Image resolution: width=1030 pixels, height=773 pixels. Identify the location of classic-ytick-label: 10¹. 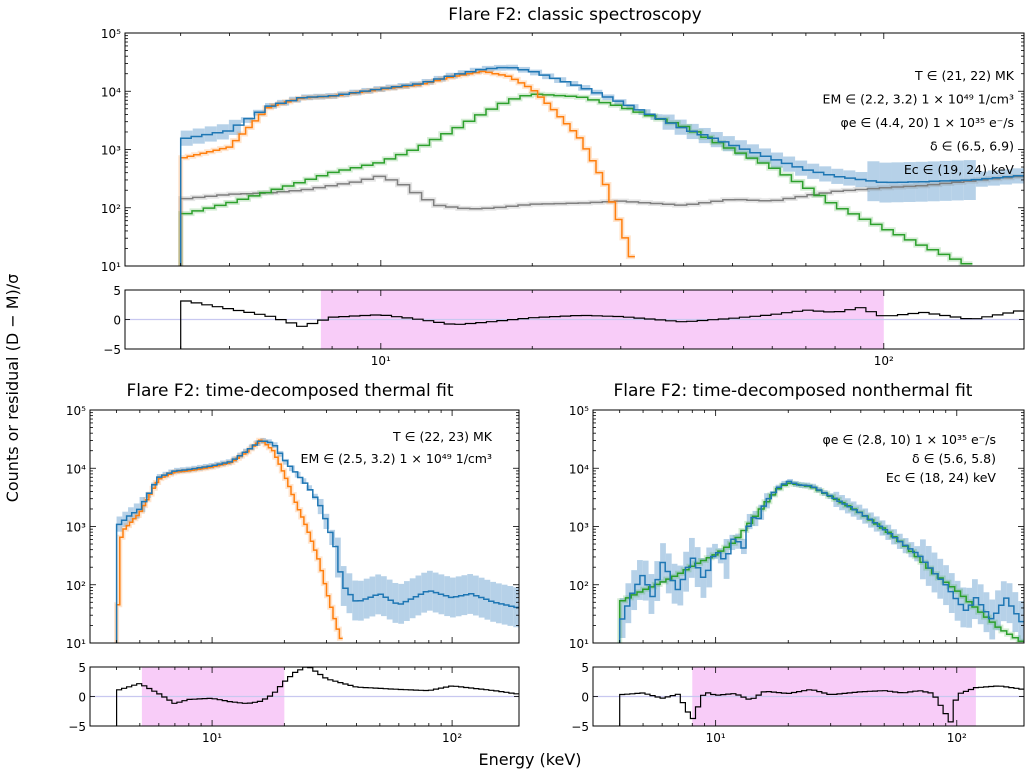
(111, 267).